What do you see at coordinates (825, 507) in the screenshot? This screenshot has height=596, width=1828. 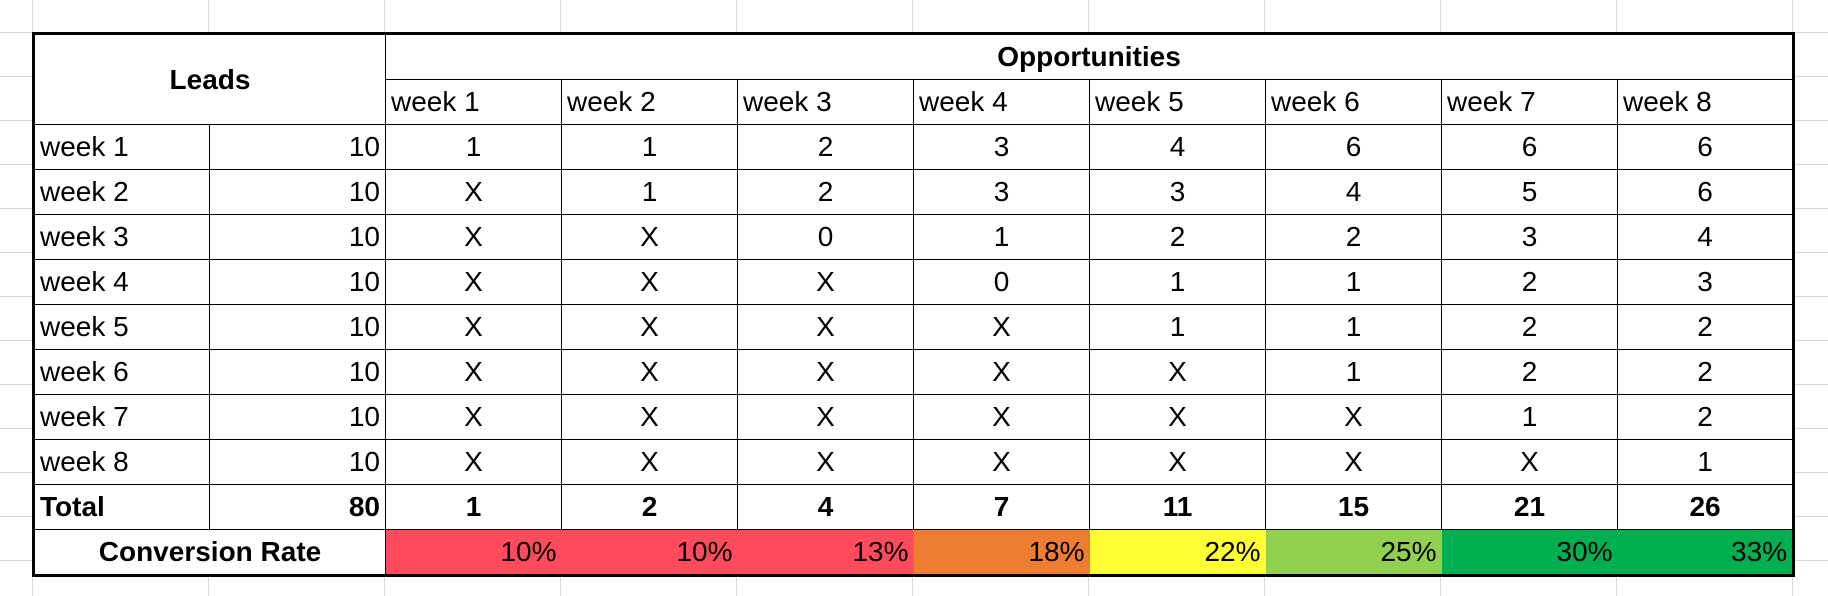 I see `total-opportunity-cell: 4` at bounding box center [825, 507].